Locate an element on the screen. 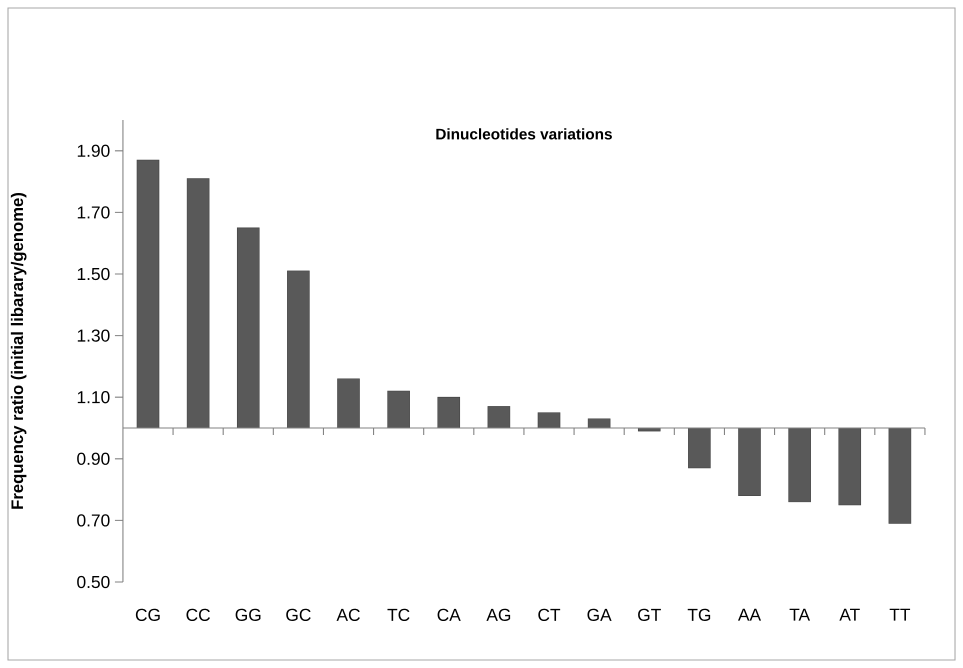 This screenshot has height=668, width=963. x-tick-label: AC is located at coordinates (348, 614).